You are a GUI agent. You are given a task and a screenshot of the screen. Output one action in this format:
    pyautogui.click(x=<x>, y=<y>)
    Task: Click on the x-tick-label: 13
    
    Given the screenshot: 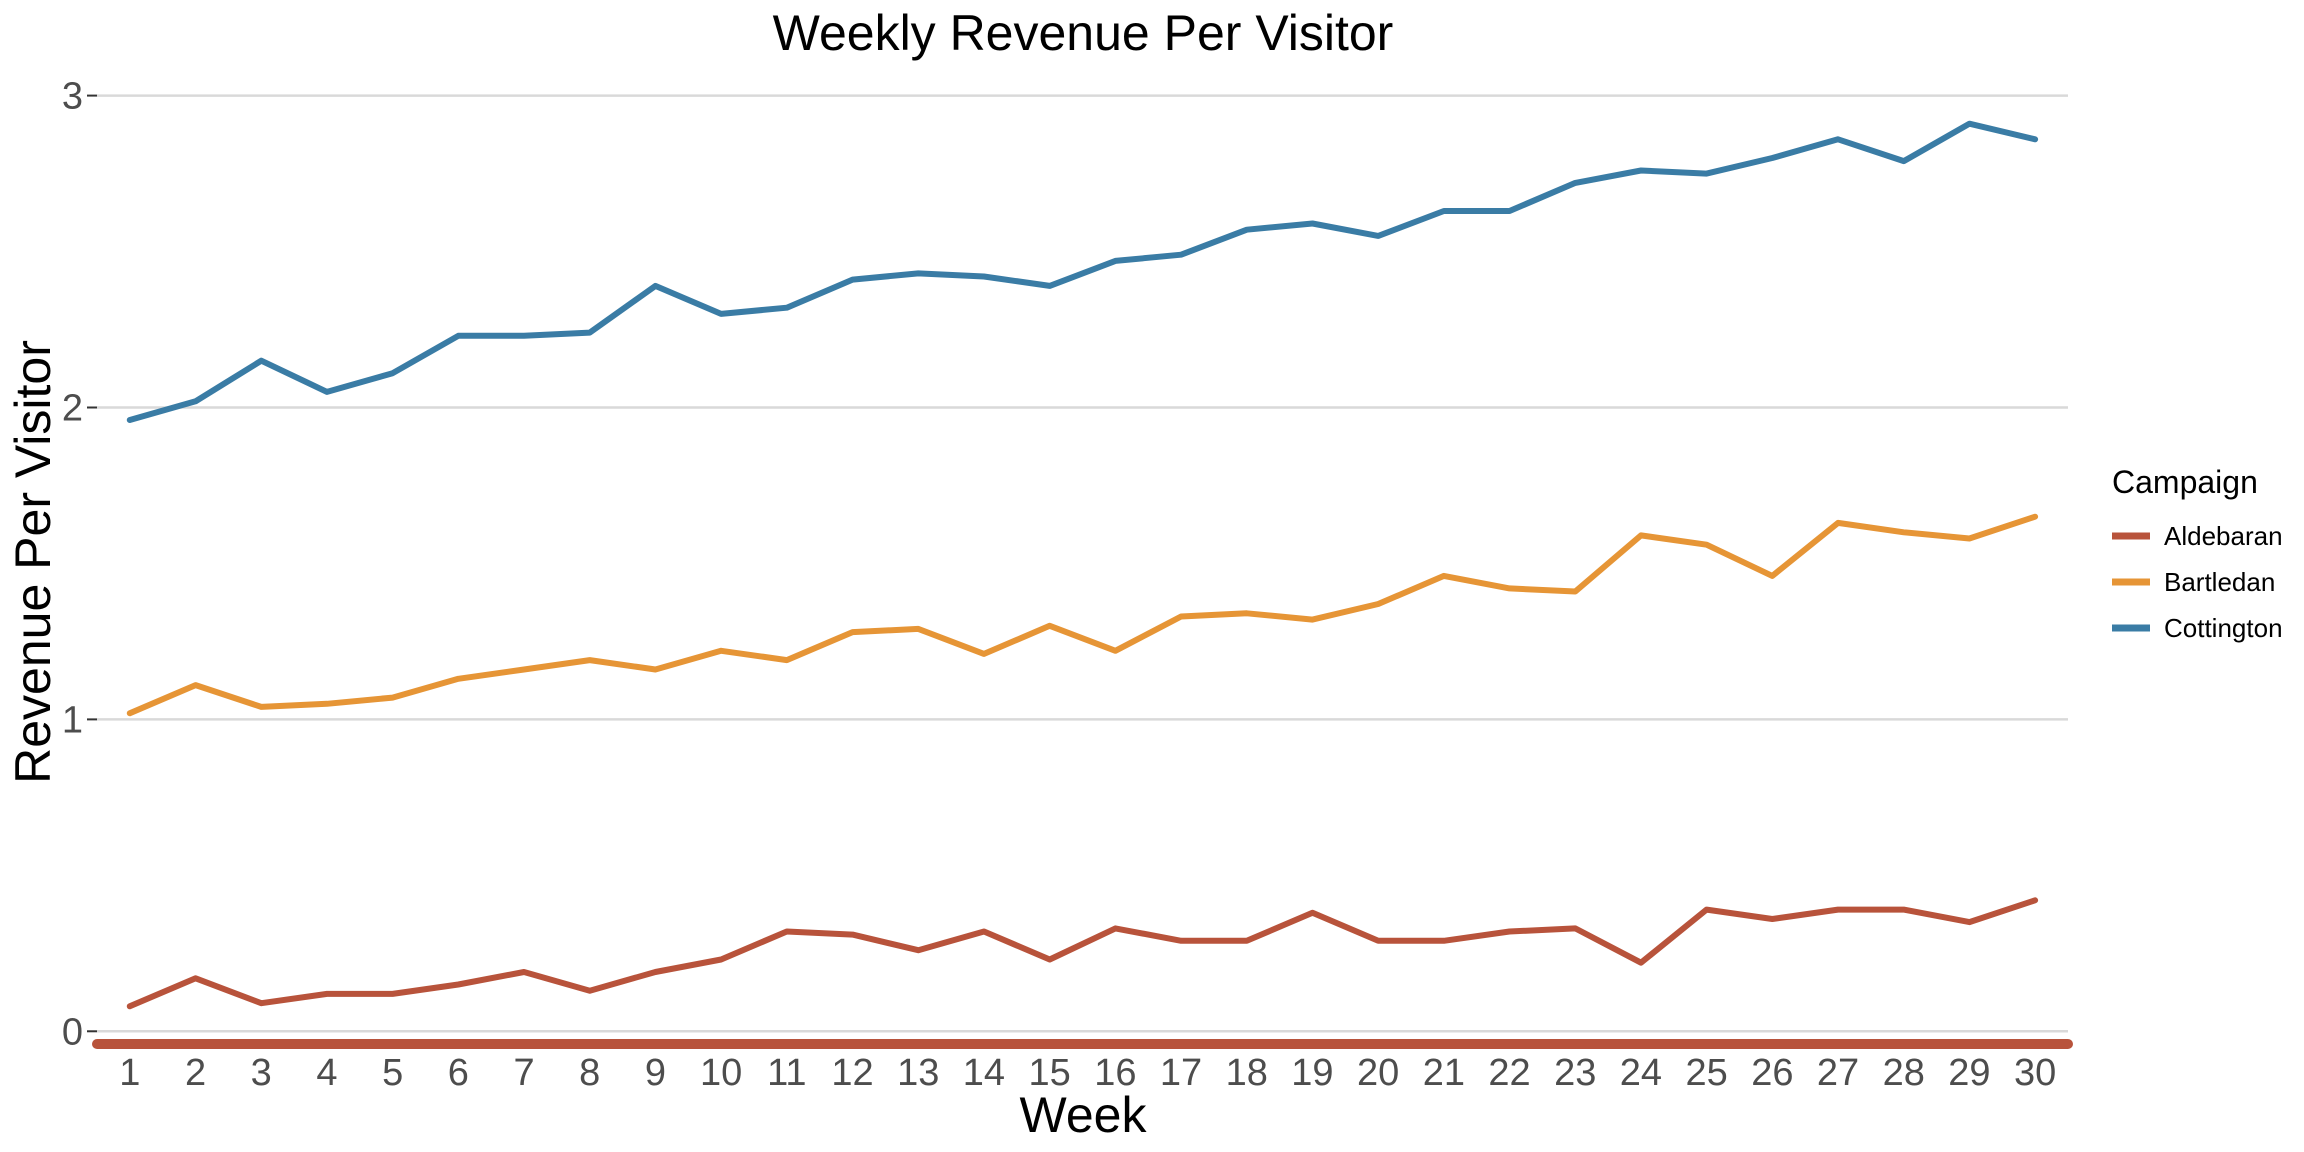 What is the action you would take?
    pyautogui.click(x=918, y=1073)
    